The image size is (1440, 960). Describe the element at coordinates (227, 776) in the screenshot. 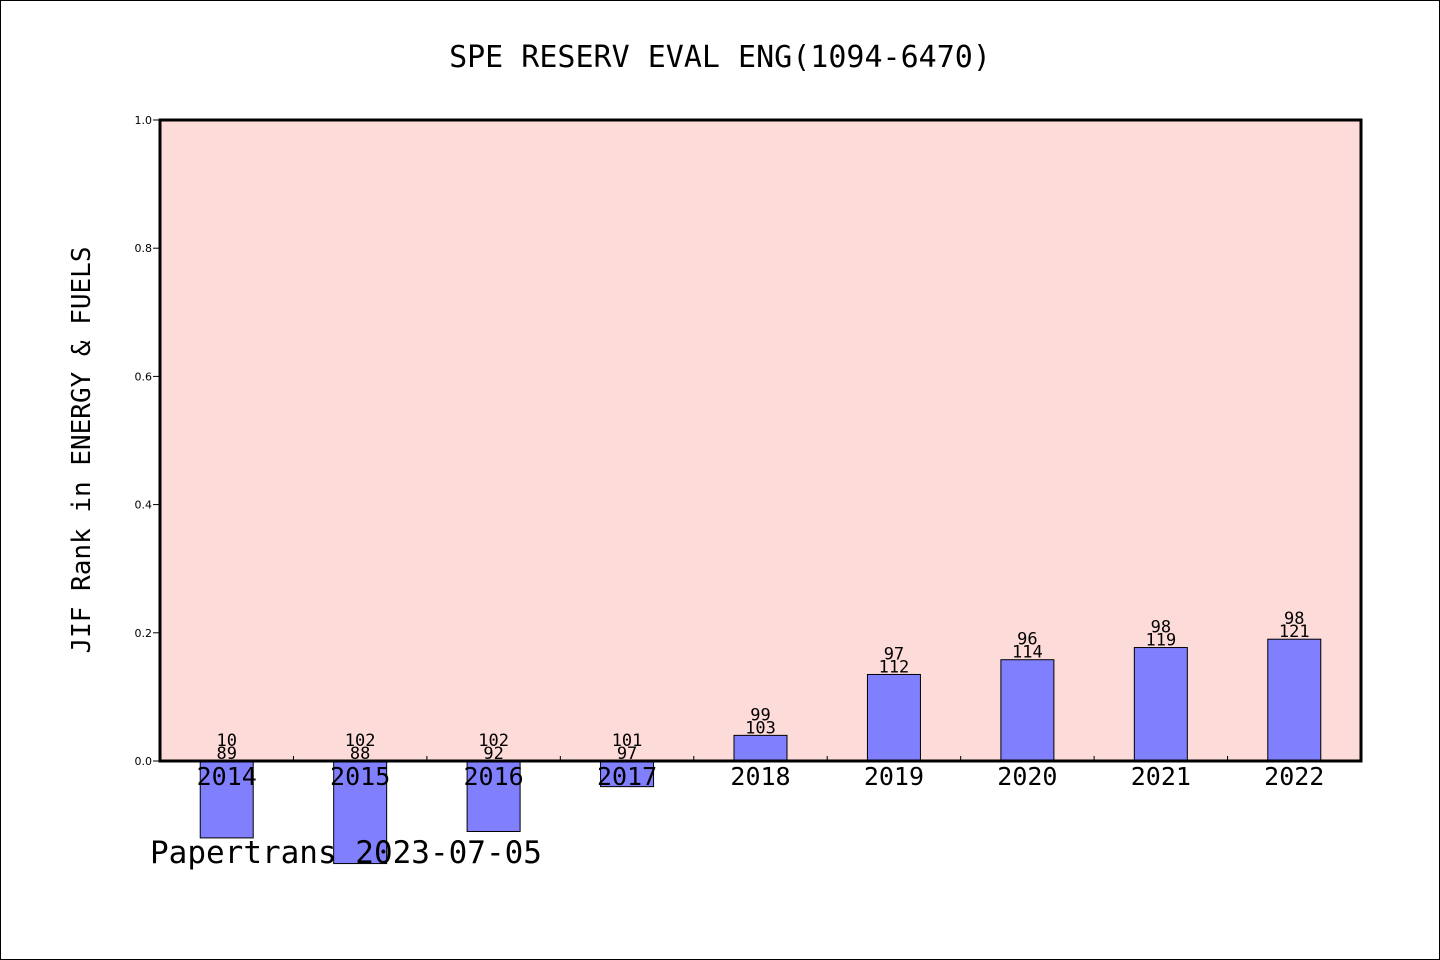

I see `x-tick-label: 2014` at that location.